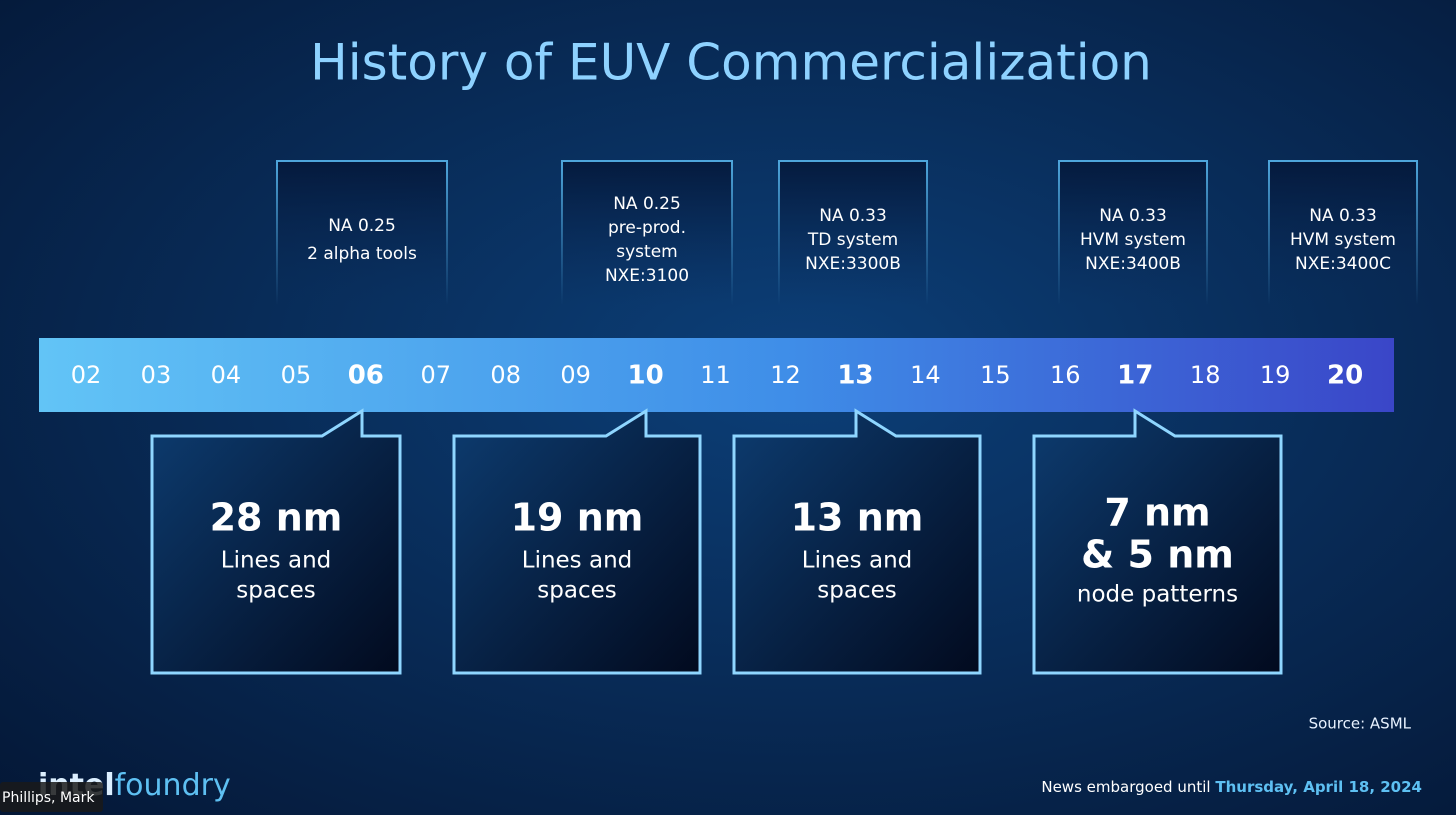 The height and width of the screenshot is (815, 1456). Describe the element at coordinates (855, 376) in the screenshot. I see `year-label: 13` at that location.